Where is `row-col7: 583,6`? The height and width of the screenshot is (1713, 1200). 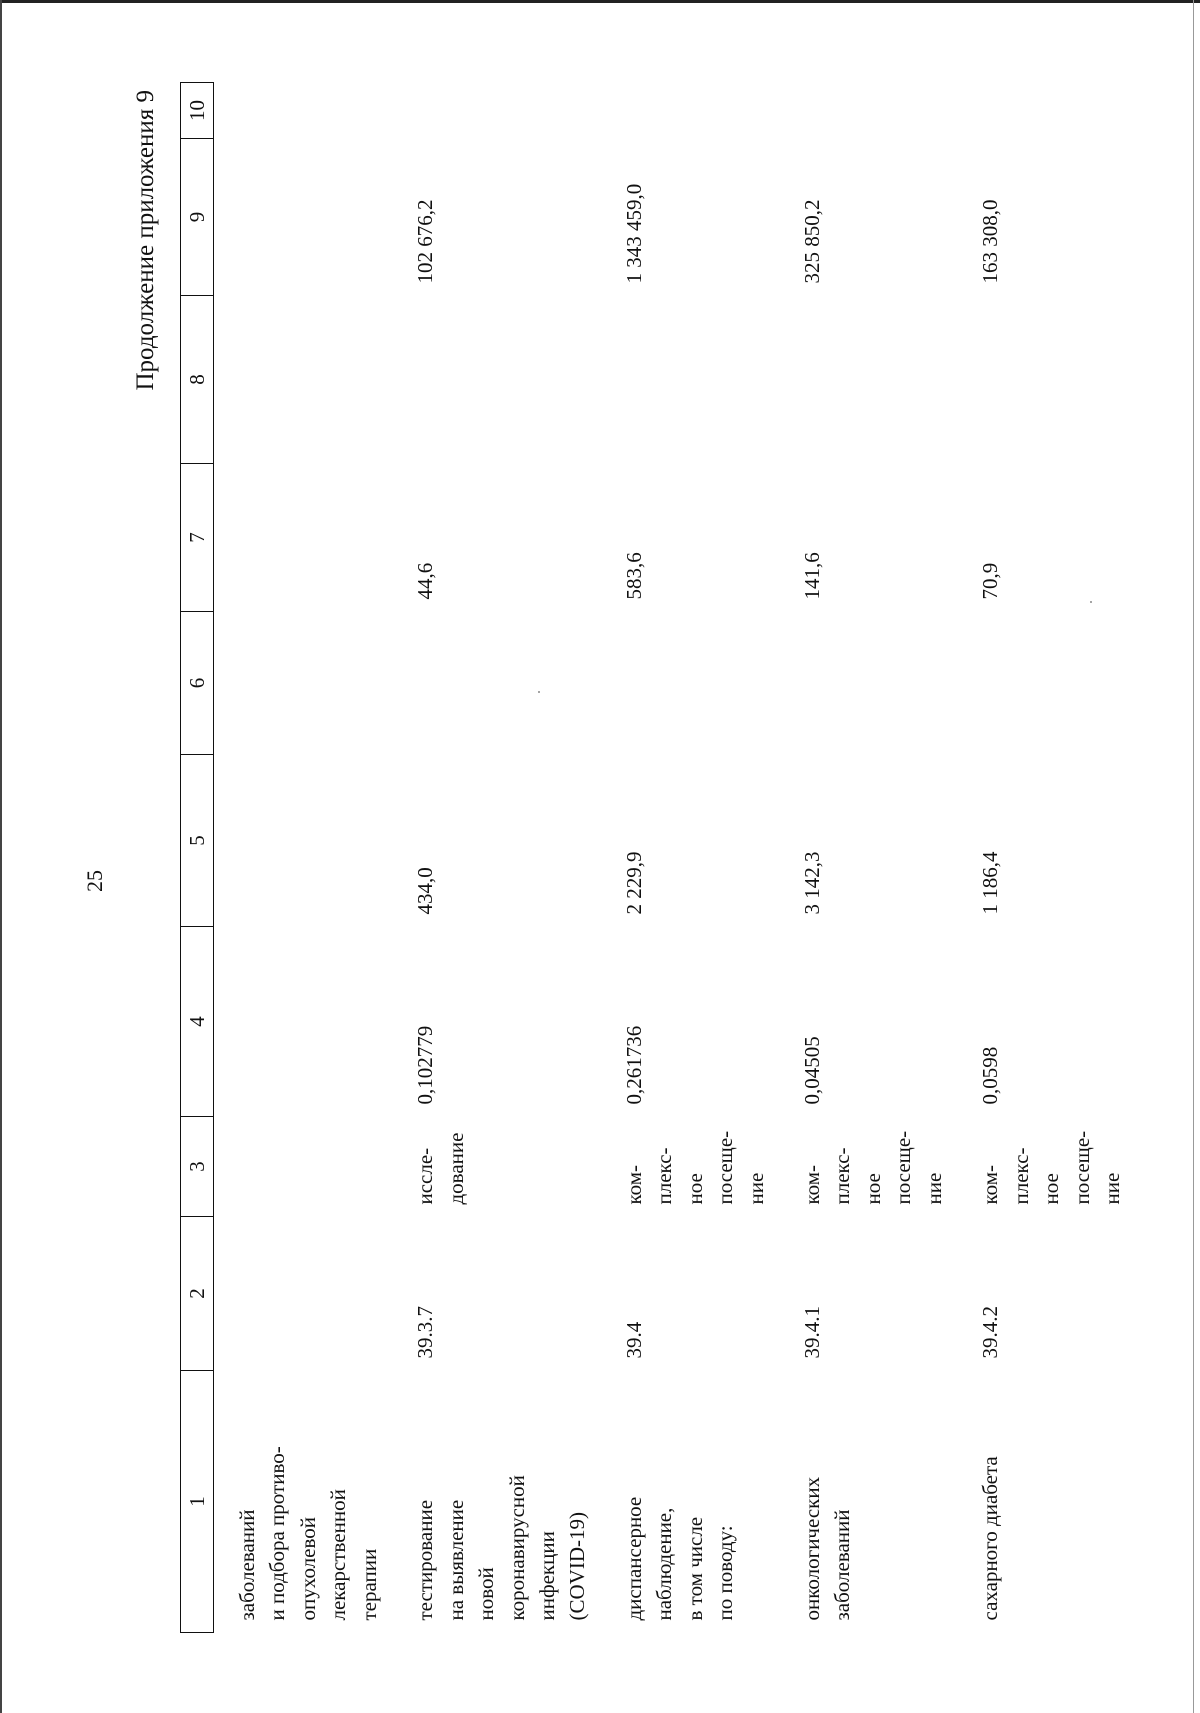 row-col7: 583,6 is located at coordinates (633, 576).